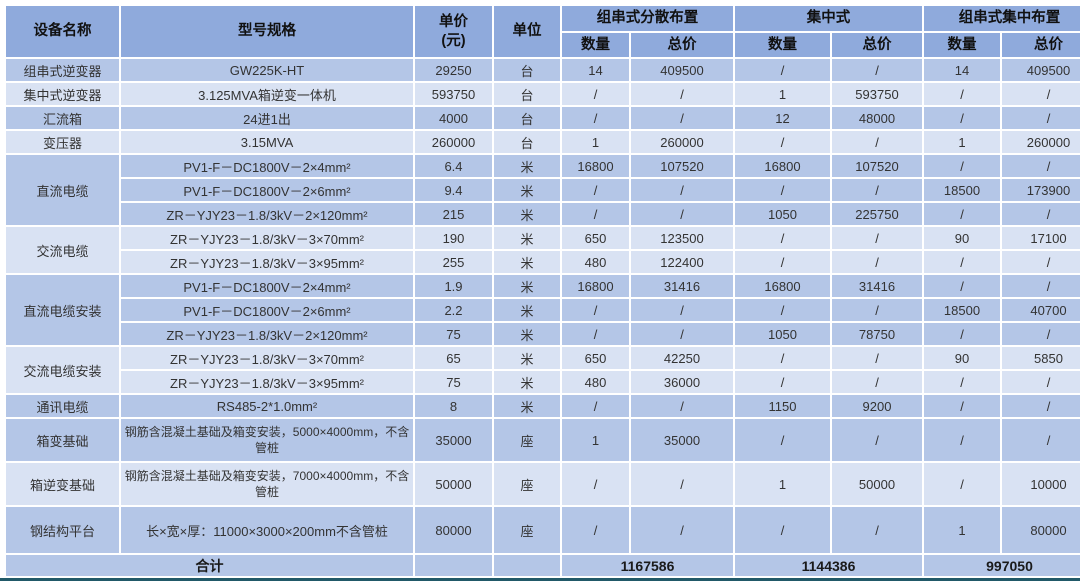  Describe the element at coordinates (595, 262) in the screenshot. I see `qty-cell: 480` at that location.